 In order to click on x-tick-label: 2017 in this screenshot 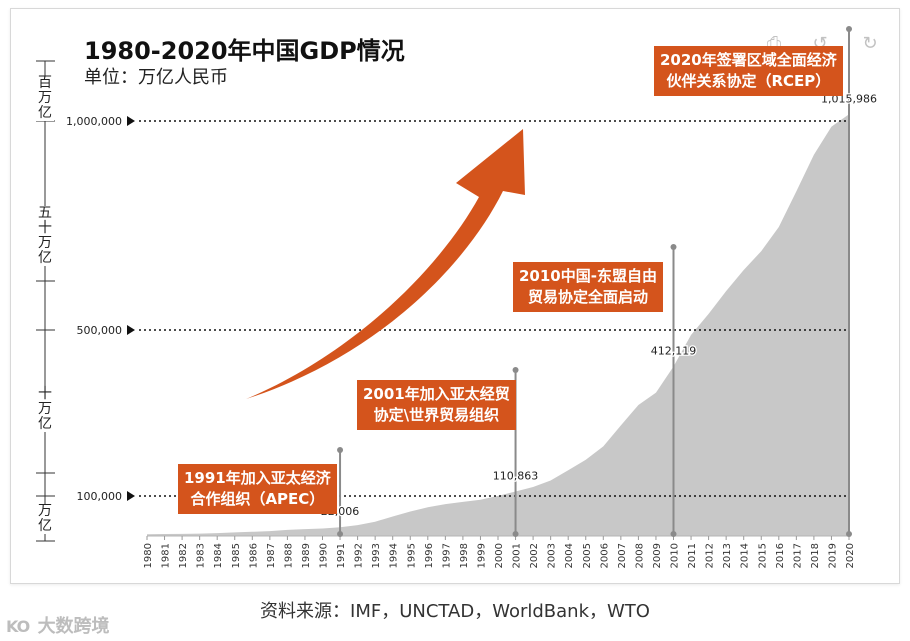, I will do `click(797, 555)`.